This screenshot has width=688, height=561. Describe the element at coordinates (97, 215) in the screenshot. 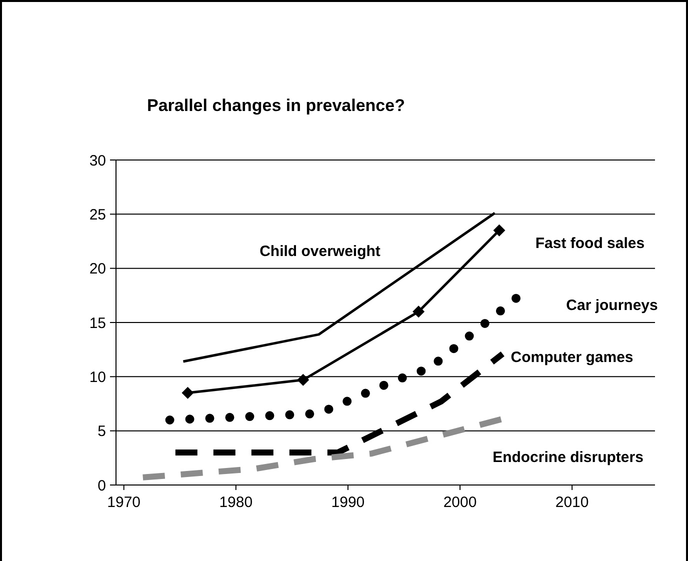

I see `y-tick-label: 25` at that location.